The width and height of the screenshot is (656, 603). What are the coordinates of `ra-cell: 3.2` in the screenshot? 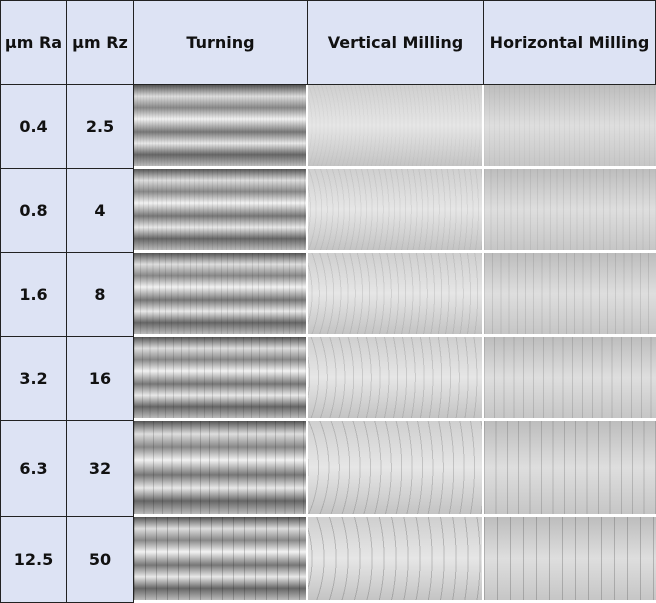 It's located at (33, 379).